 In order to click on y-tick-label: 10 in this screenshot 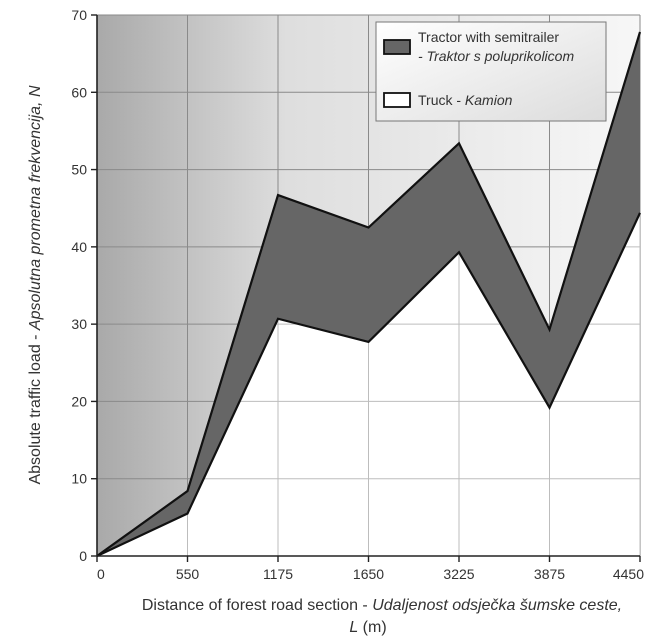, I will do `click(79, 479)`.